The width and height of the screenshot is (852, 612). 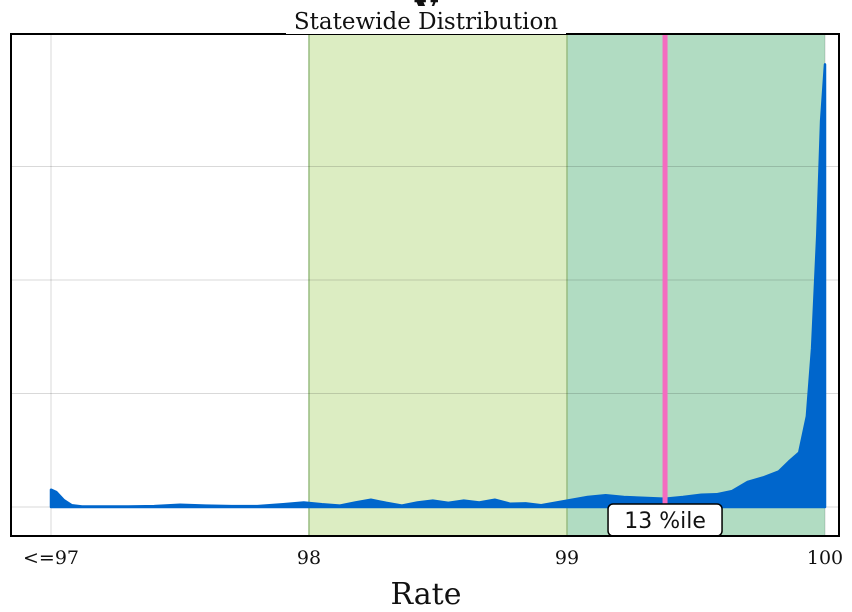 What do you see at coordinates (433, 558) in the screenshot?
I see `x-axis-ticks: <=97 98 99 100` at bounding box center [433, 558].